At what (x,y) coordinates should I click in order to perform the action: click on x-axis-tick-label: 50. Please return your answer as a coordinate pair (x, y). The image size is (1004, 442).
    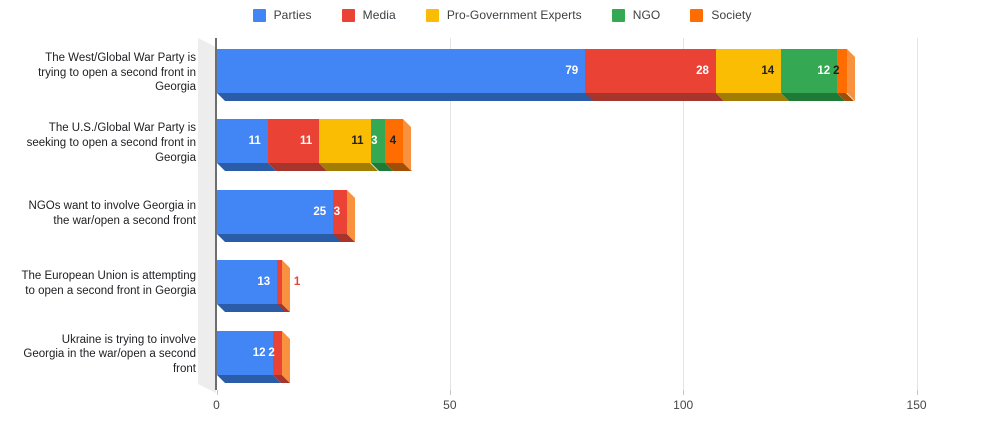
    Looking at the image, I should click on (450, 405).